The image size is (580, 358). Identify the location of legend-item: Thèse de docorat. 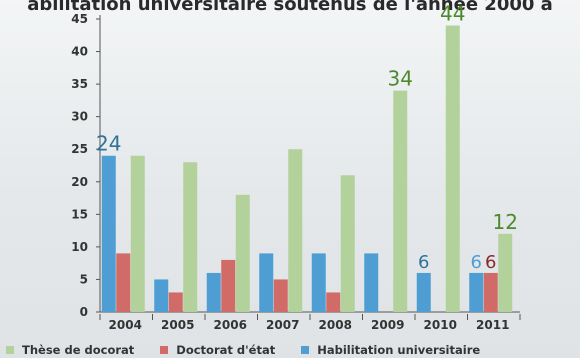
(70, 350).